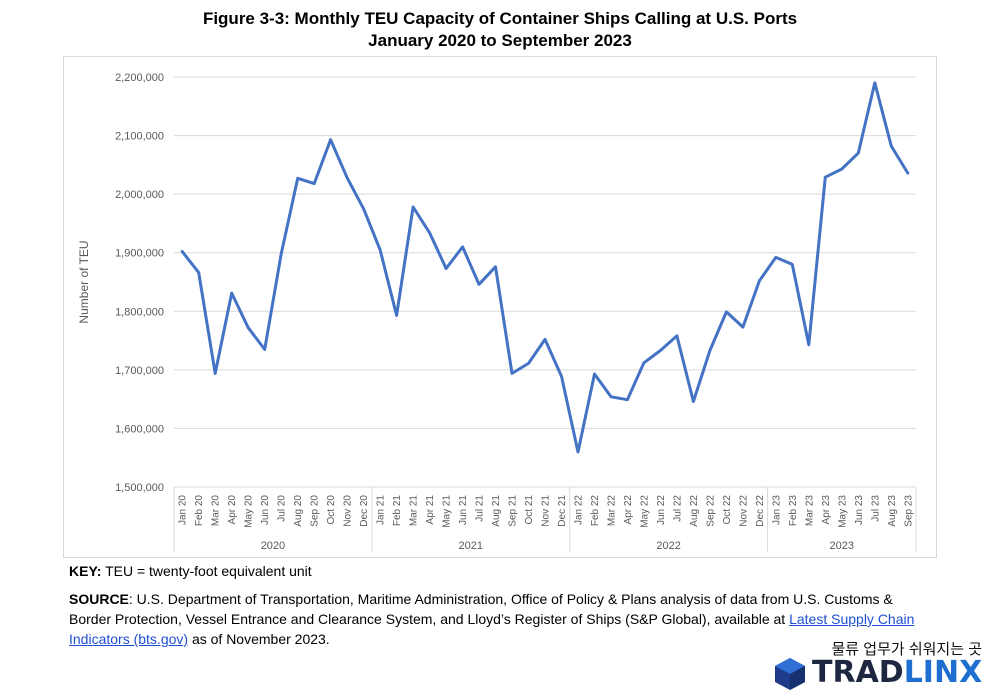 This screenshot has width=1000, height=700. Describe the element at coordinates (208, 571) in the screenshot. I see `key-text: TEU = twenty-foot equivalent unit` at that location.